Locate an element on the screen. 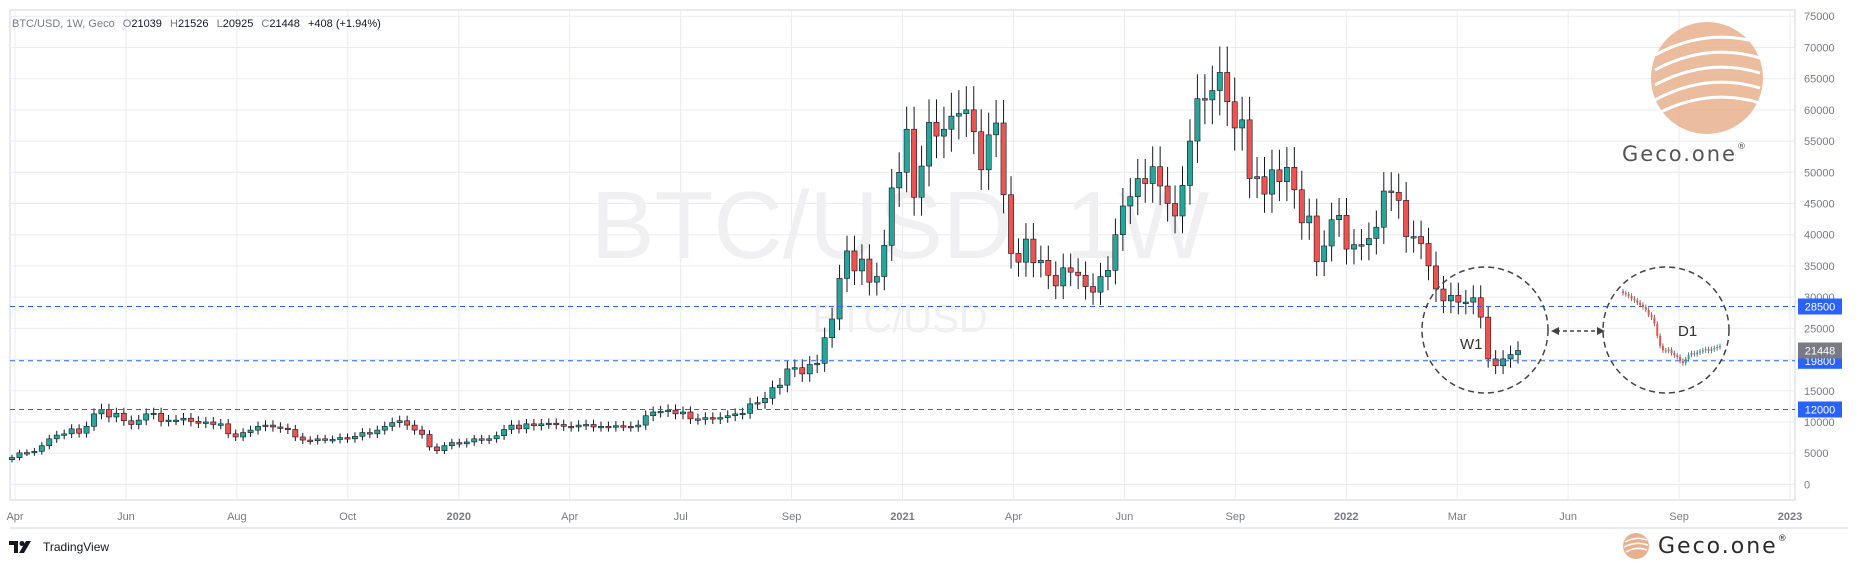  brand-logo-icon is located at coordinates (1707, 78).